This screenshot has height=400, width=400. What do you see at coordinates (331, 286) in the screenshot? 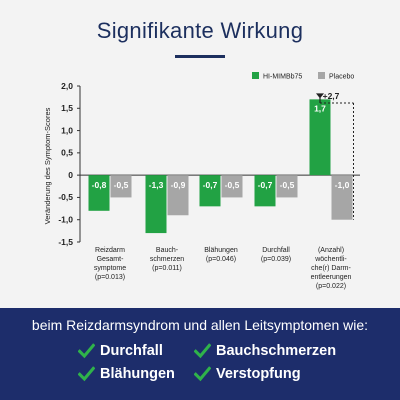
I see `category-label: (p=0.022)` at bounding box center [331, 286].